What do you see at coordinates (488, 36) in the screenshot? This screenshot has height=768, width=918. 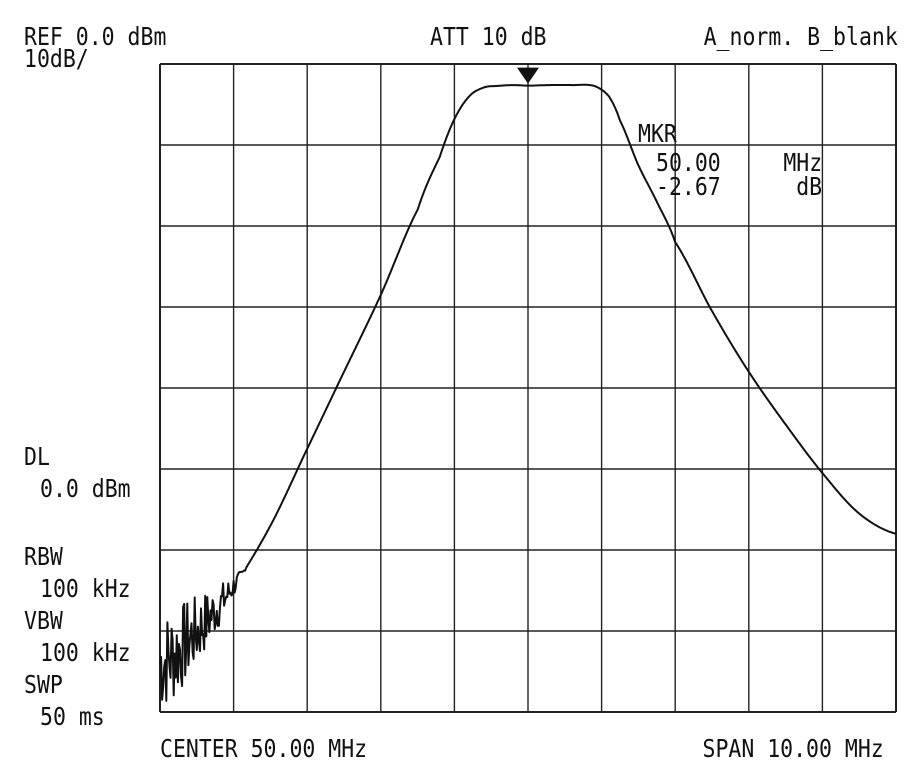 I see `attenuation: ATT 10 dB` at bounding box center [488, 36].